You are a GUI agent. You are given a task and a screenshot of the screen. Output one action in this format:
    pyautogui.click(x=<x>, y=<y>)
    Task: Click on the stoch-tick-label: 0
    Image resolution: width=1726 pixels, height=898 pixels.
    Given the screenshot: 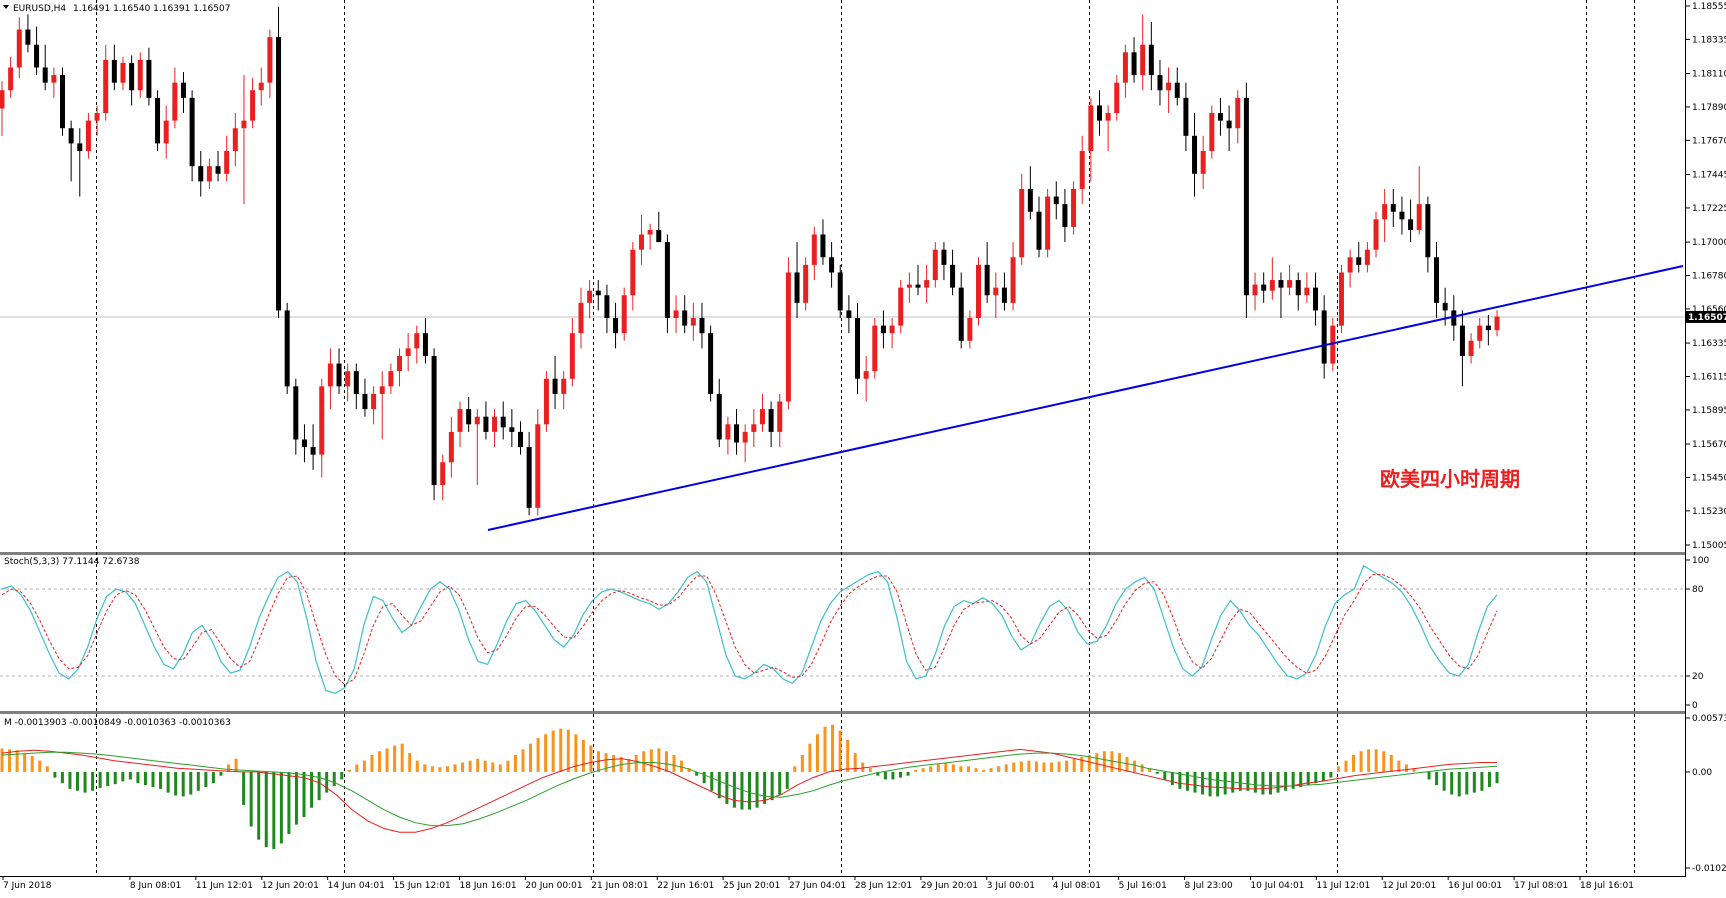 What is the action you would take?
    pyautogui.click(x=1695, y=706)
    